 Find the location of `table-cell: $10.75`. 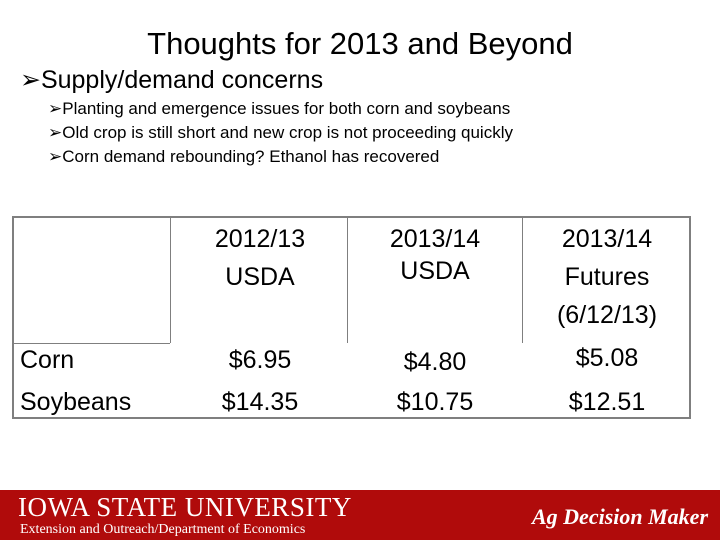

table-cell: $10.75 is located at coordinates (435, 402).